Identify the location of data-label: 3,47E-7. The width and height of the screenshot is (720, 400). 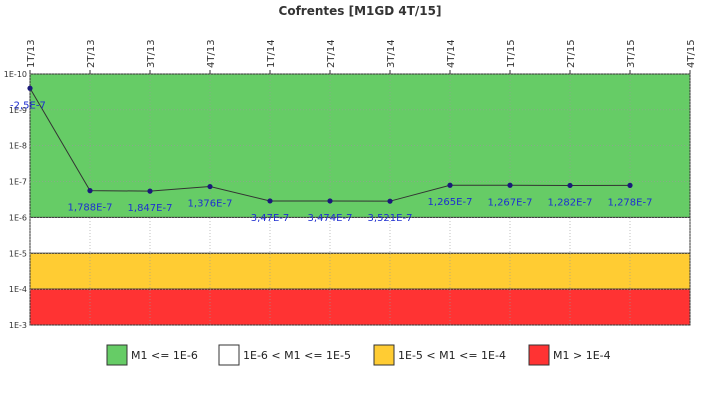
(270, 218).